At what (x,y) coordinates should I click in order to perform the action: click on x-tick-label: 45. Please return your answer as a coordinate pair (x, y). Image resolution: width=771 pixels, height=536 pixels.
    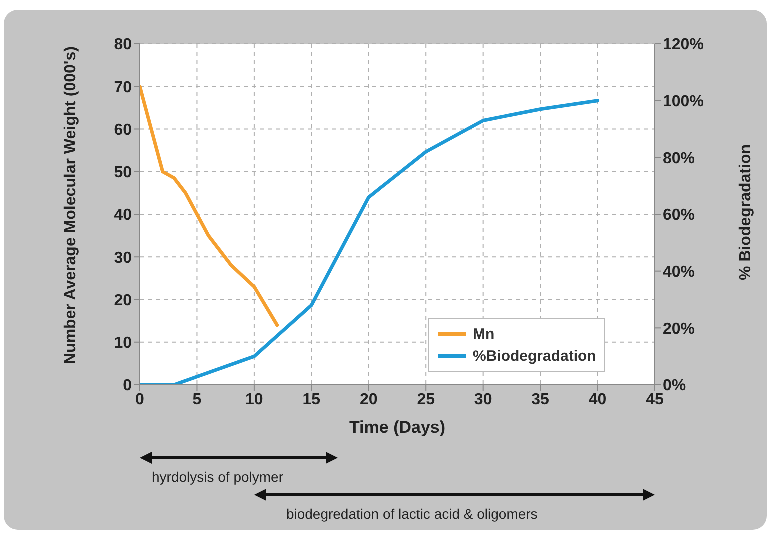
    Looking at the image, I should click on (655, 399).